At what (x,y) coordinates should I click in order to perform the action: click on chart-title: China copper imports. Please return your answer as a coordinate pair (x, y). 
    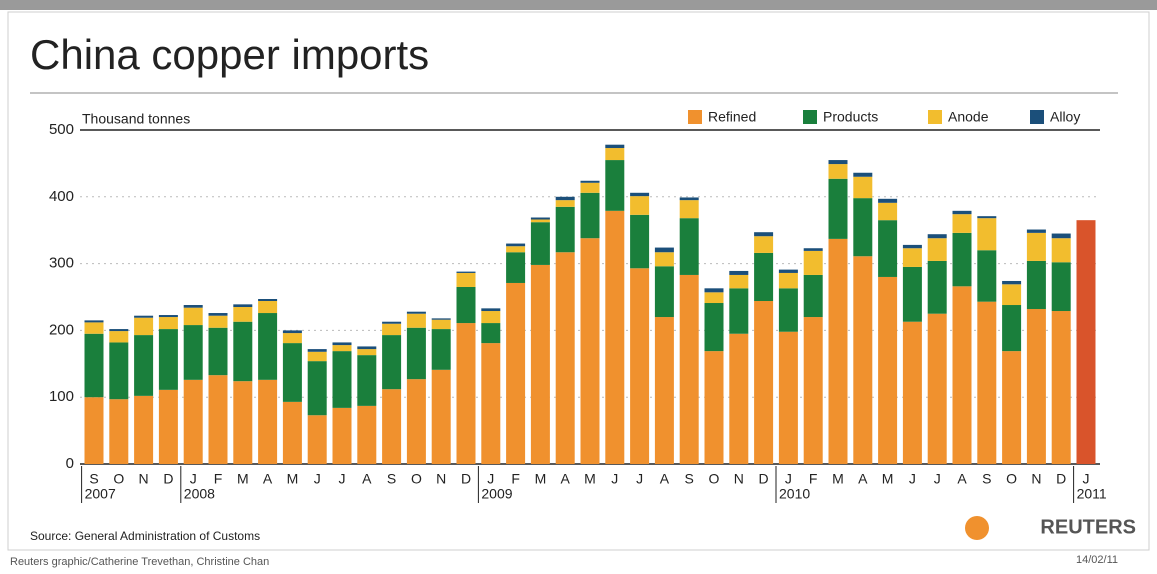
    Looking at the image, I should click on (229, 54).